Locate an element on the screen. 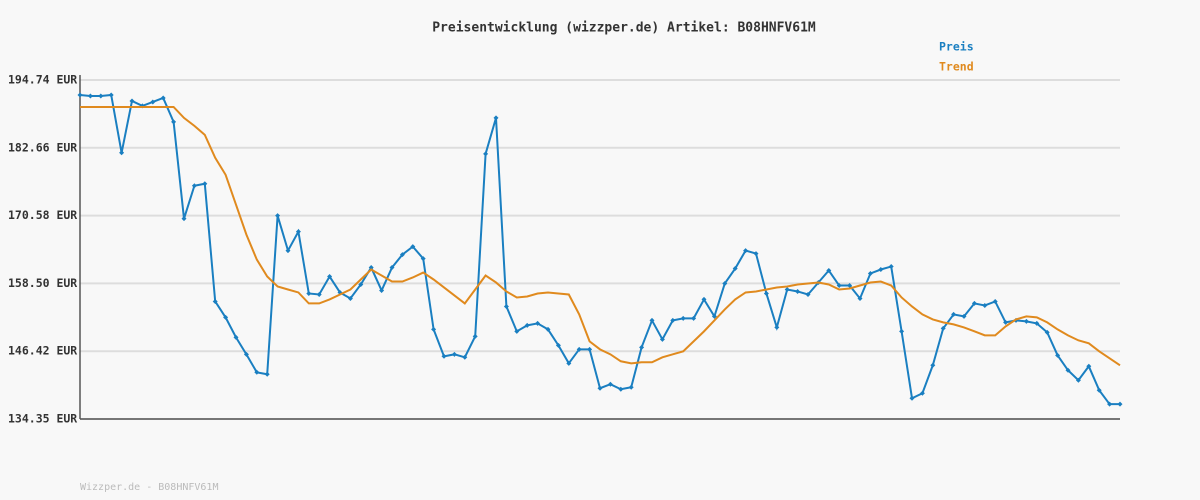 This screenshot has height=500, width=1200. y-tick-label: 158.50 EUR is located at coordinates (42, 283).